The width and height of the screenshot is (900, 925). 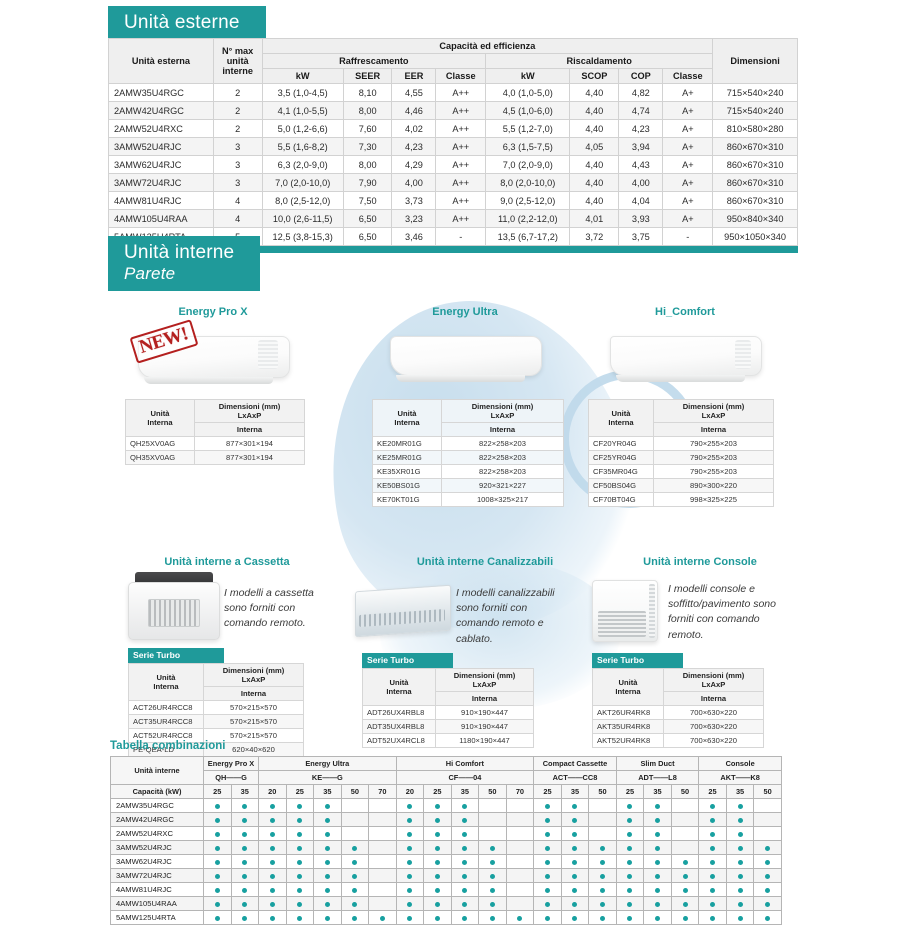 What do you see at coordinates (528, 200) in the screenshot?
I see `outdoor-heating-kw: 9,0 (2,5-12,0)` at bounding box center [528, 200].